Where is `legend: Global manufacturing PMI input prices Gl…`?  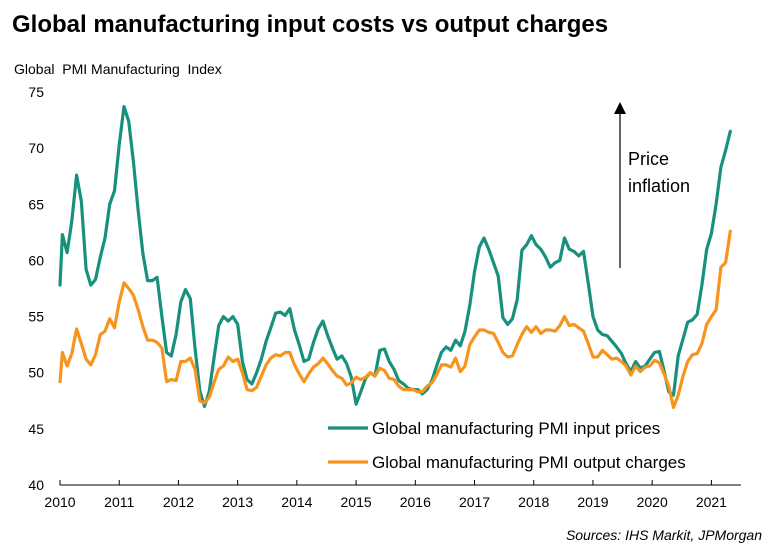 legend: Global manufacturing PMI input prices Gl… is located at coordinates (507, 445).